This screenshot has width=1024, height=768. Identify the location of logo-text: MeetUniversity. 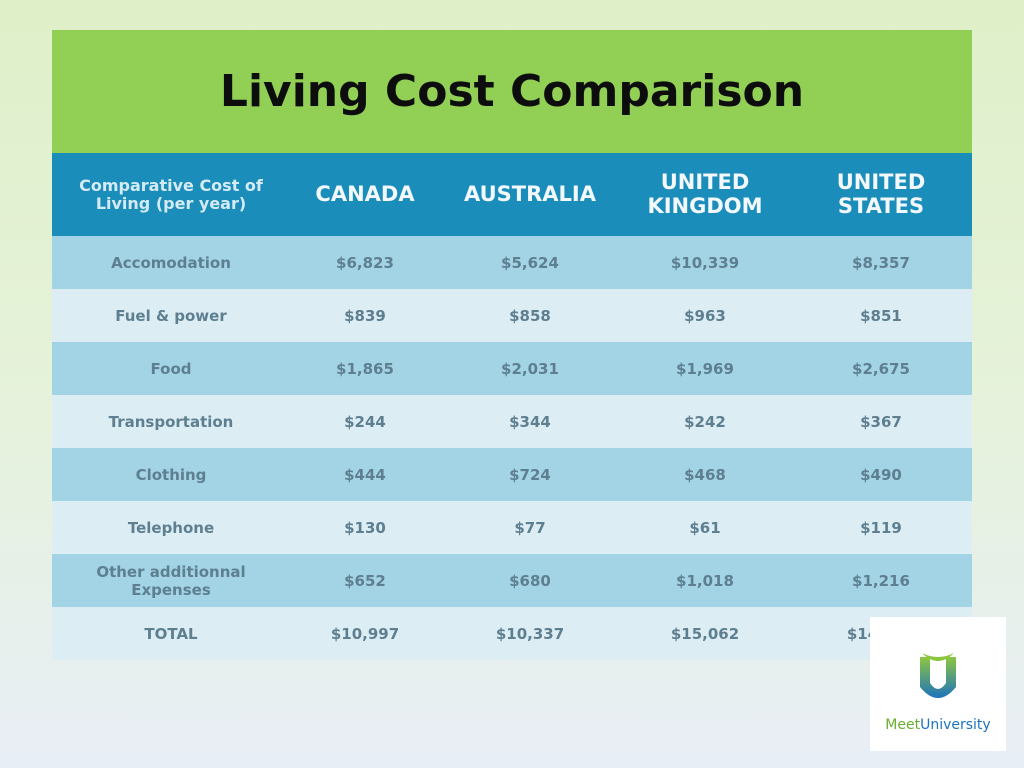
(938, 725).